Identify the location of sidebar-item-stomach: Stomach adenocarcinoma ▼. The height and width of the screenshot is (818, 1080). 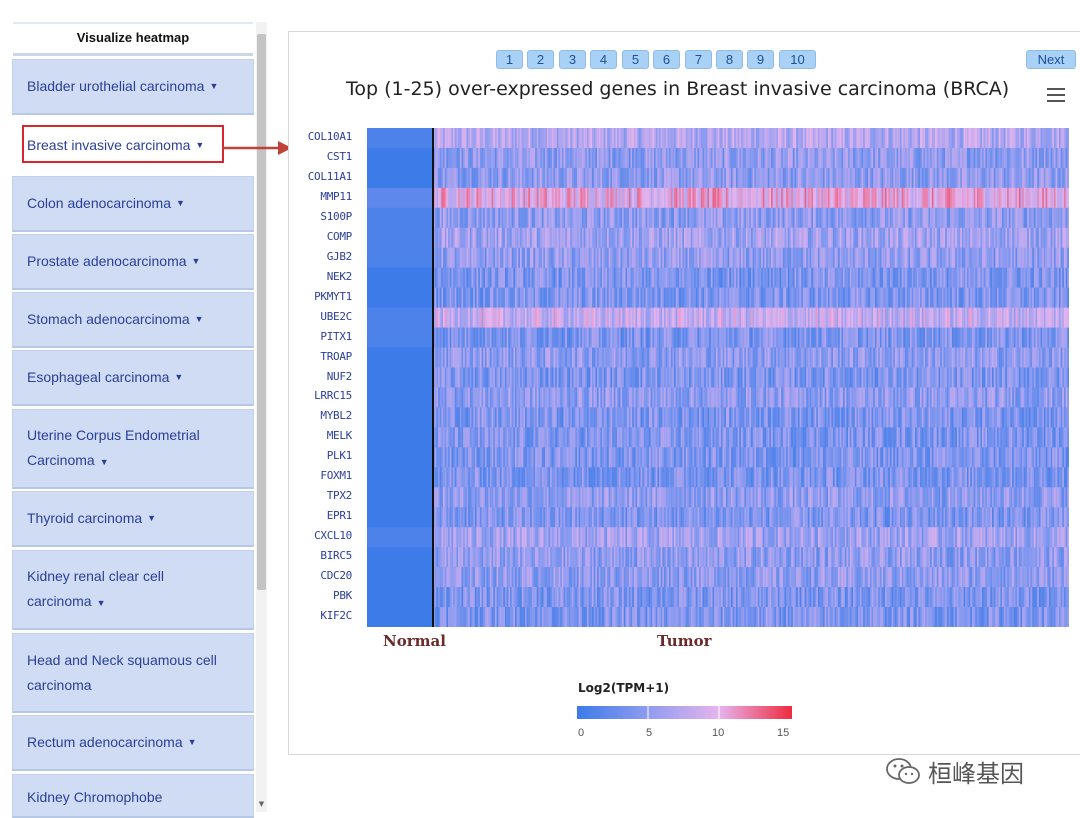
(133, 320).